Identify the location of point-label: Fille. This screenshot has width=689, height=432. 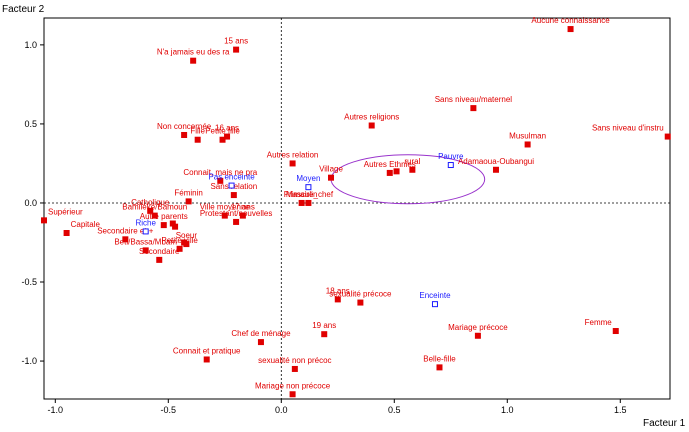
(197, 131).